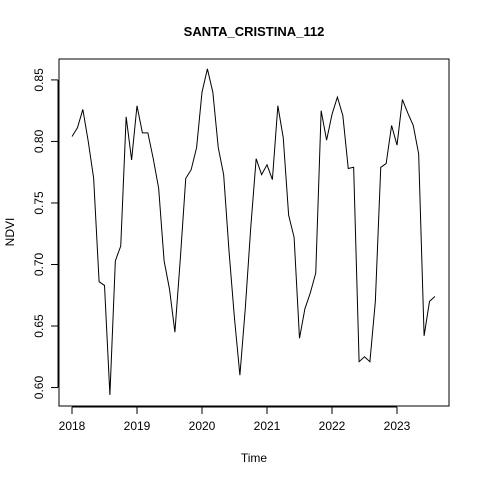 The height and width of the screenshot is (480, 480). Describe the element at coordinates (39, 264) in the screenshot. I see `y-tick-label: 0.70` at that location.